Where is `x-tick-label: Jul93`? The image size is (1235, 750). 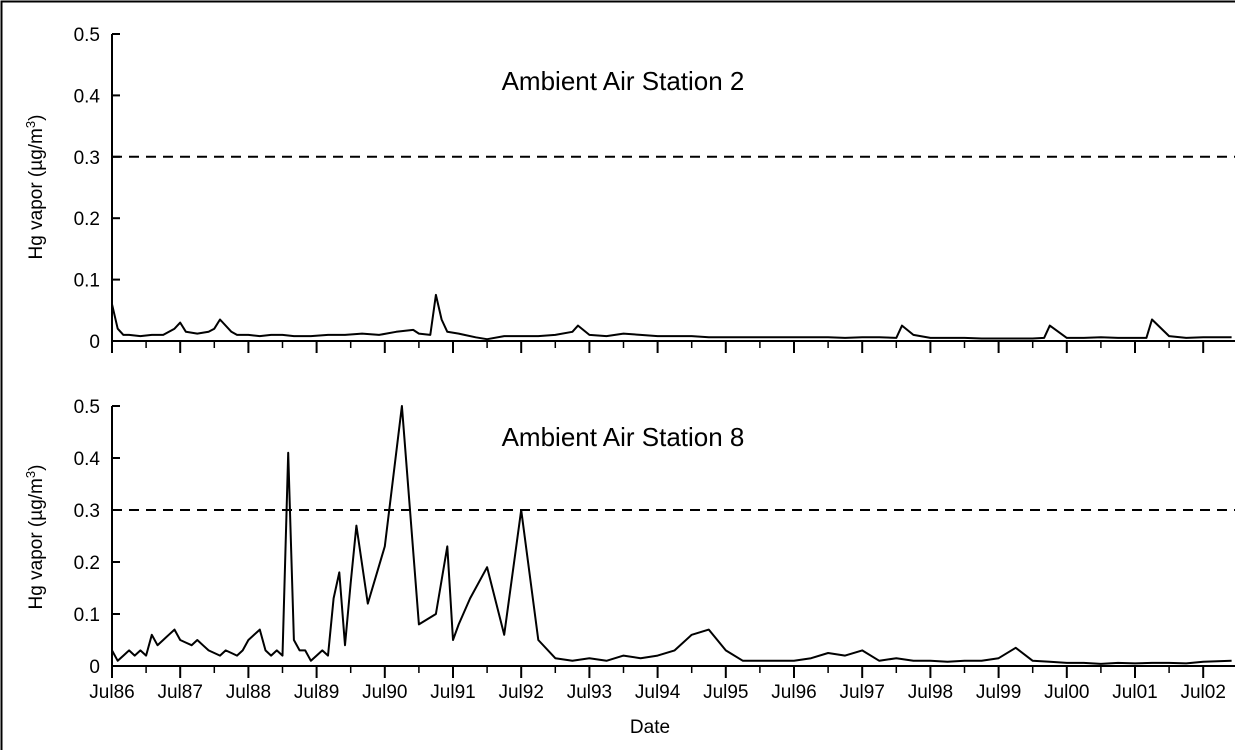 x-tick-label: Jul93 is located at coordinates (589, 692).